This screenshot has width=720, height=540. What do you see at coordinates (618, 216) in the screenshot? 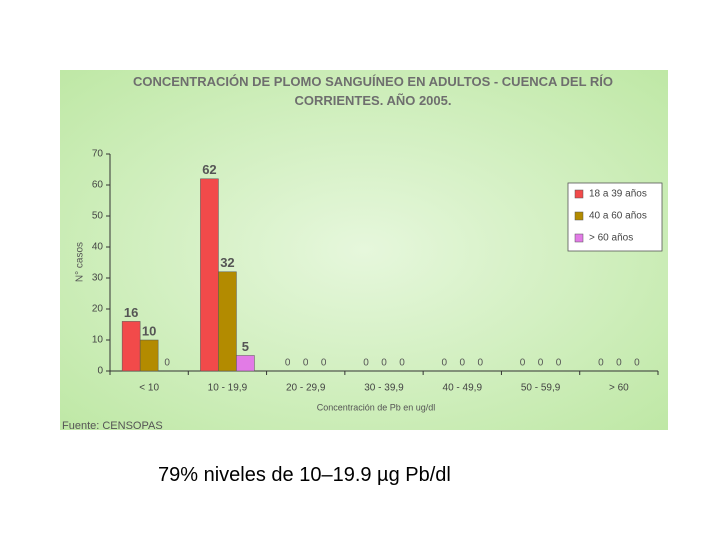
I see `legend-label: 40 a 60 años` at bounding box center [618, 216].